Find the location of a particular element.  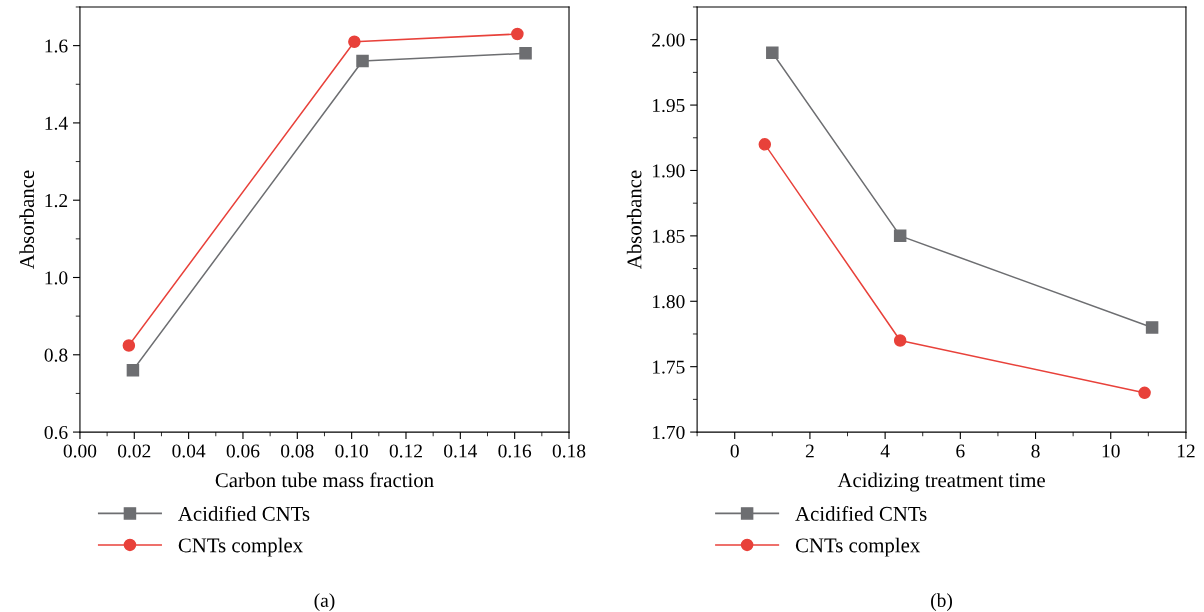

x-axis-title: Carbon tube mass fraction is located at coordinates (324, 480).